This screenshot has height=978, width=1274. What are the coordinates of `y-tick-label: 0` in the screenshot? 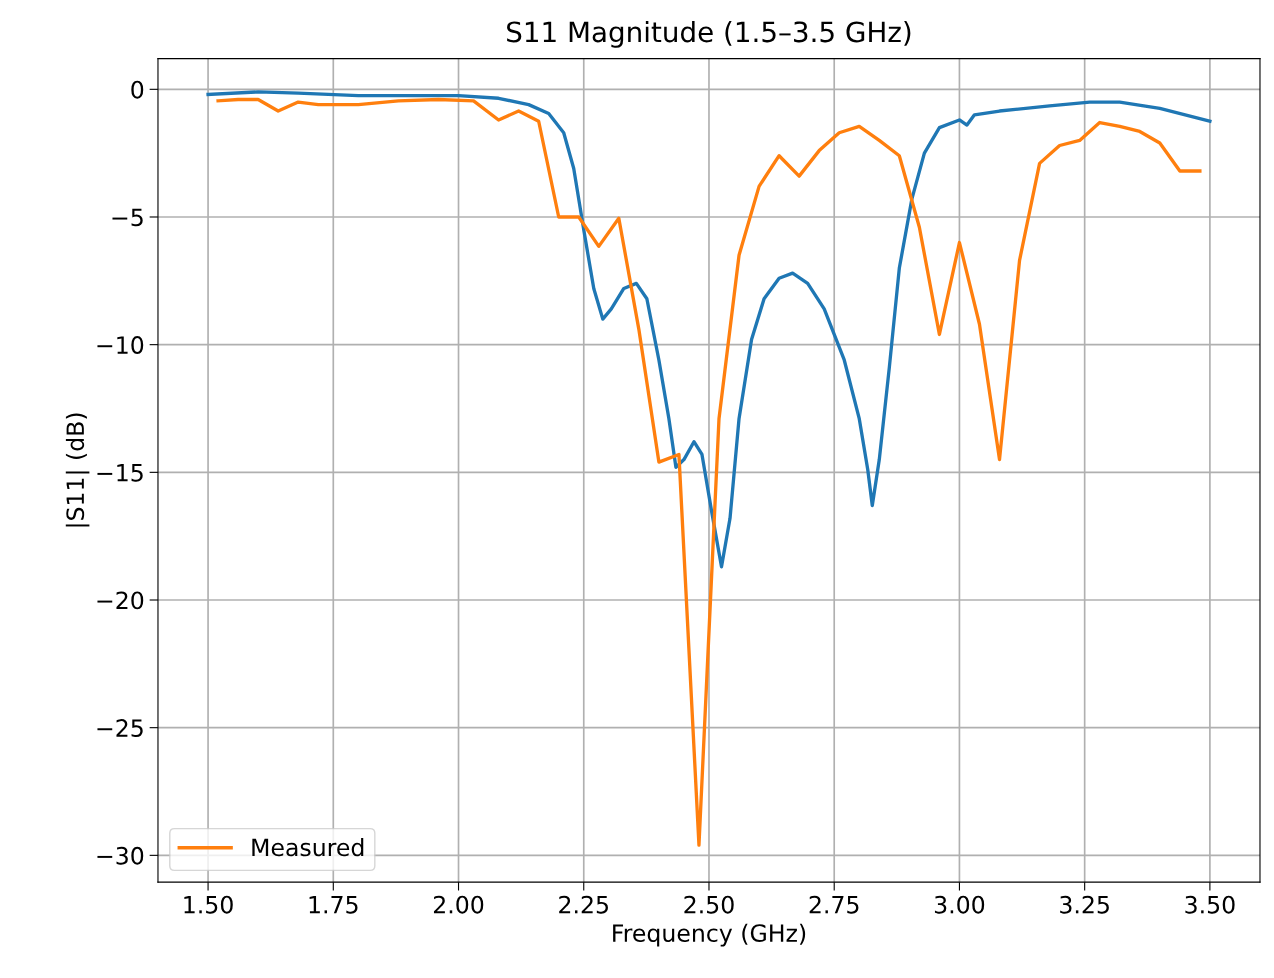 It's located at (137, 89).